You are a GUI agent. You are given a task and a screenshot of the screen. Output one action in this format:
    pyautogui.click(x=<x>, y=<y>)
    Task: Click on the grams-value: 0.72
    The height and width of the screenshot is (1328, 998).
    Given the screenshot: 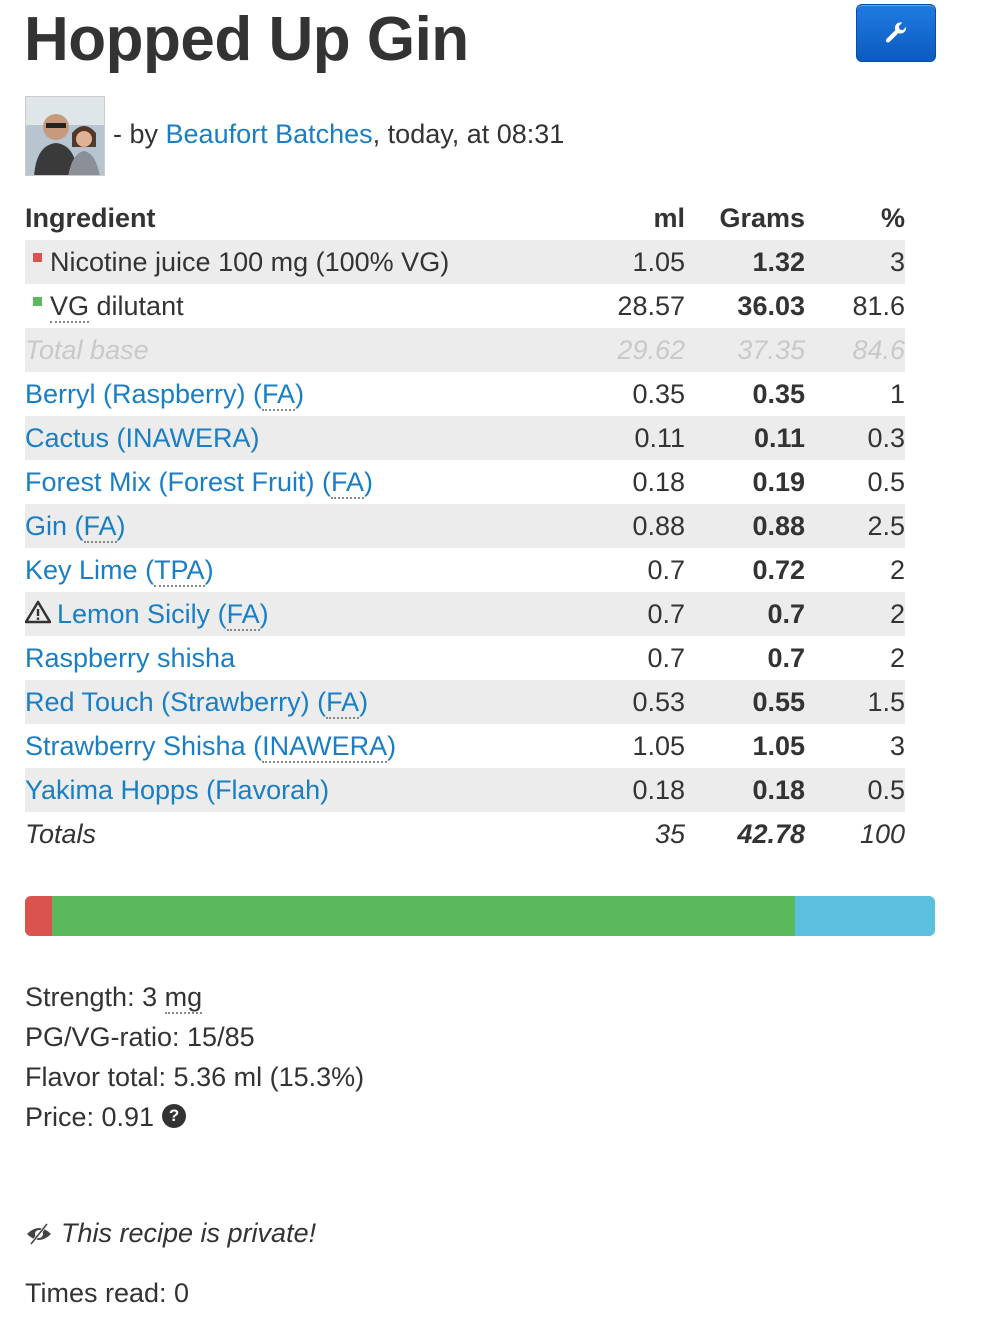 What is the action you would take?
    pyautogui.click(x=778, y=569)
    